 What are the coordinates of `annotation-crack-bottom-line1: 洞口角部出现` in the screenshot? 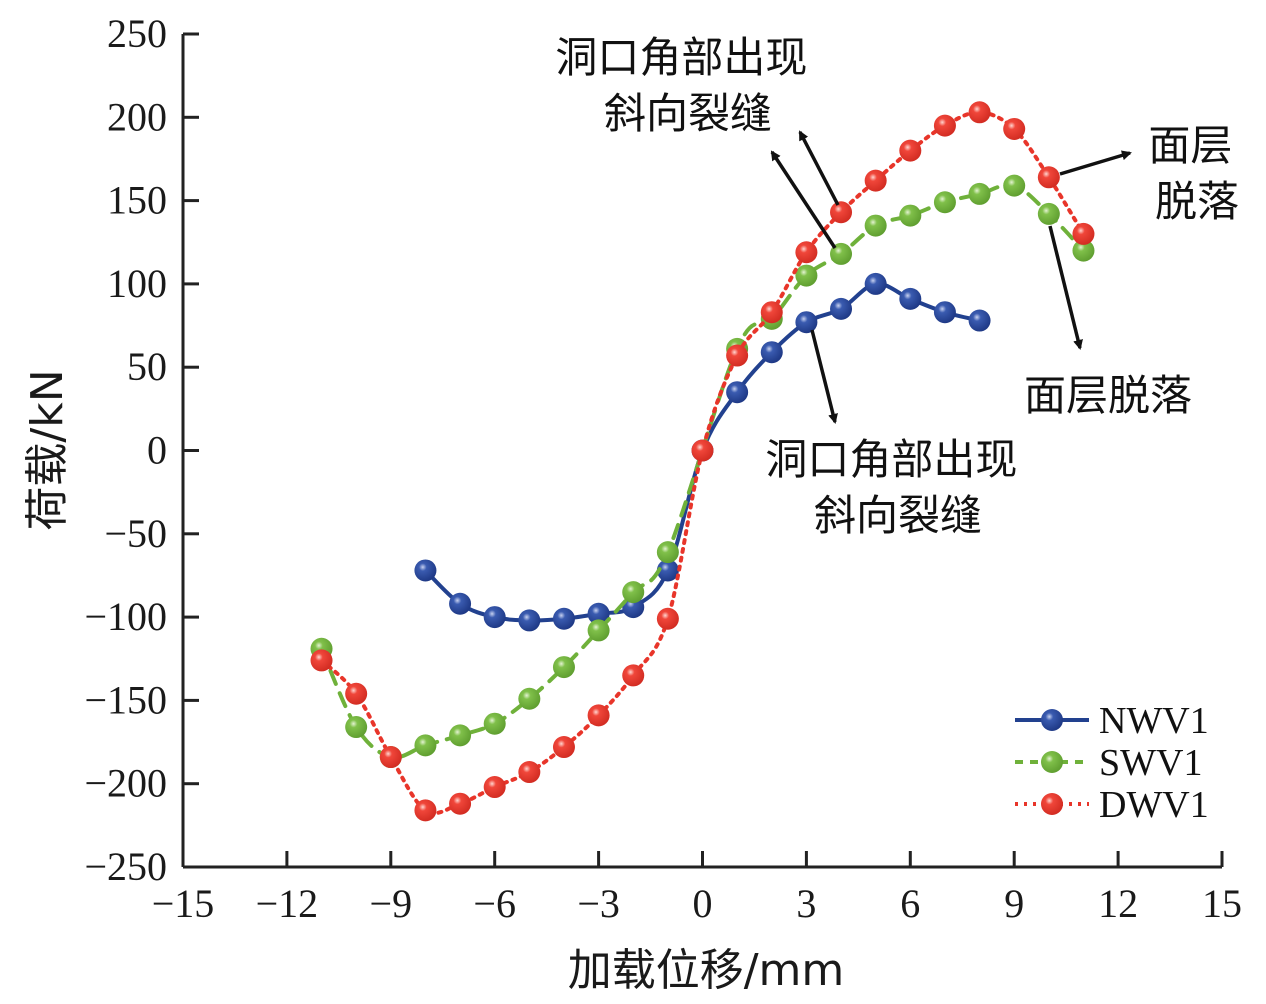 It's located at (891, 459).